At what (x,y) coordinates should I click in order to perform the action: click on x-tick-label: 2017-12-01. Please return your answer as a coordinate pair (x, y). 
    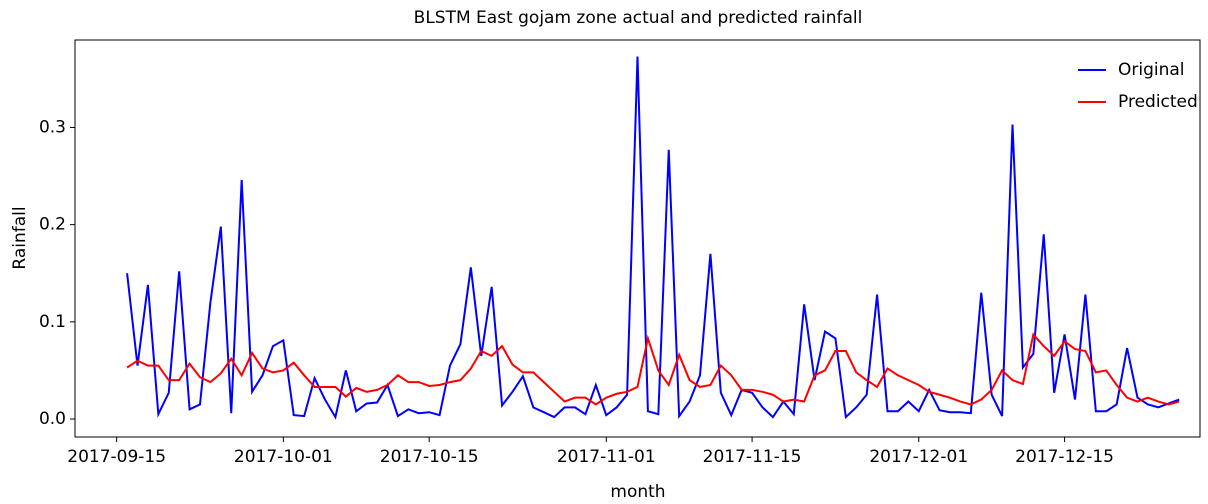
    Looking at the image, I should click on (918, 457).